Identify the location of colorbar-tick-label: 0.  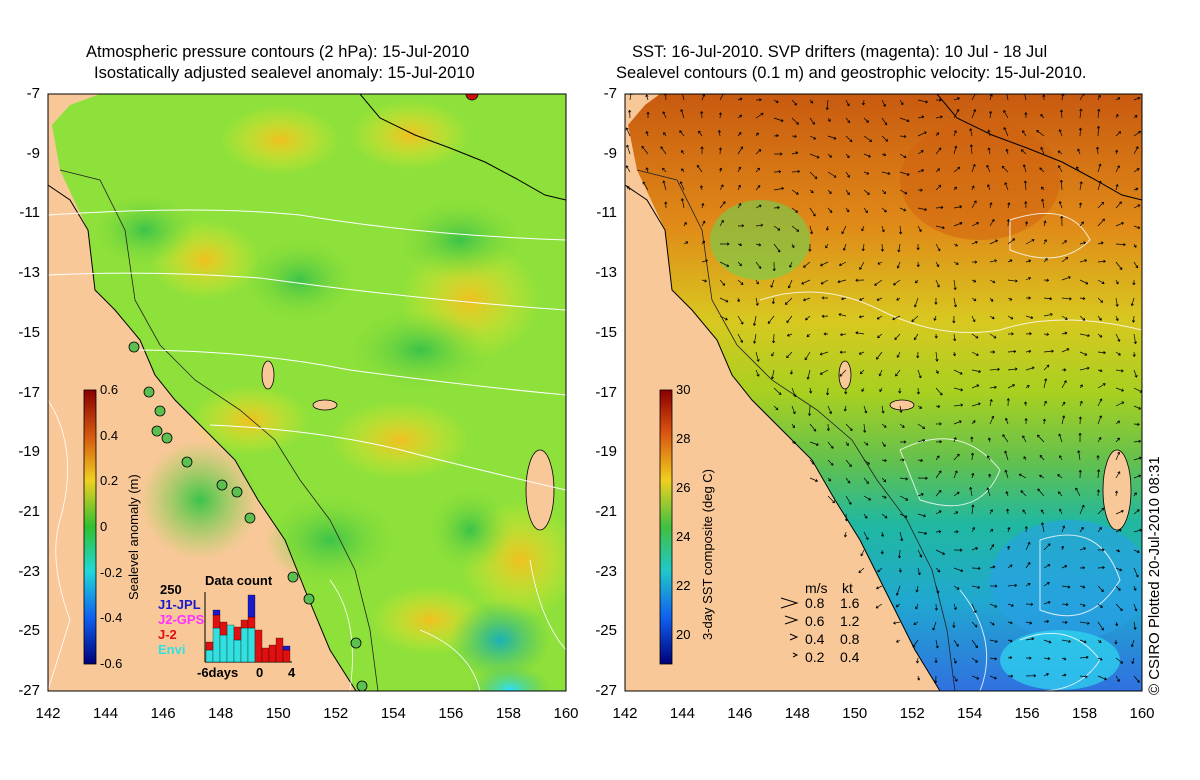
(104, 526).